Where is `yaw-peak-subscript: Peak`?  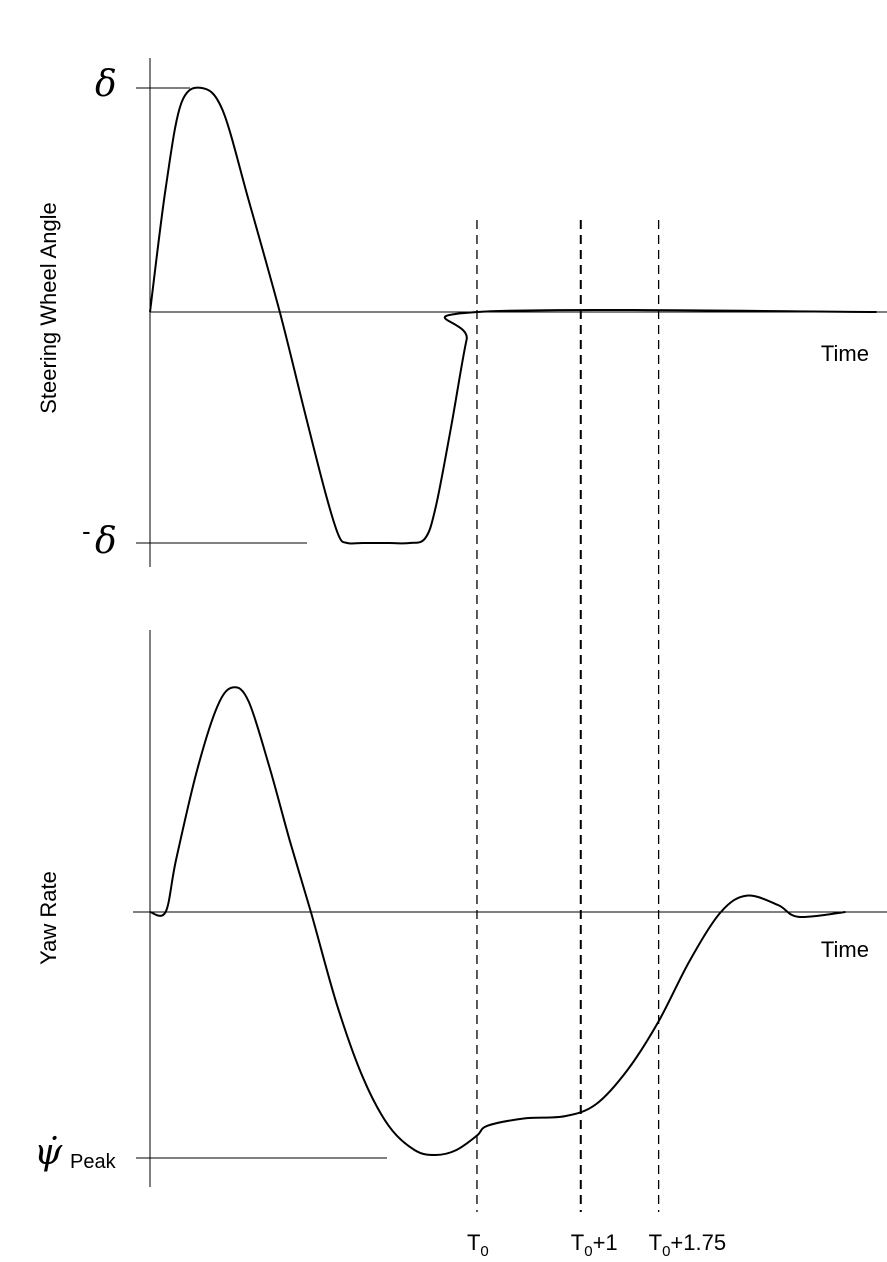
yaw-peak-subscript: Peak is located at coordinates (93, 1162).